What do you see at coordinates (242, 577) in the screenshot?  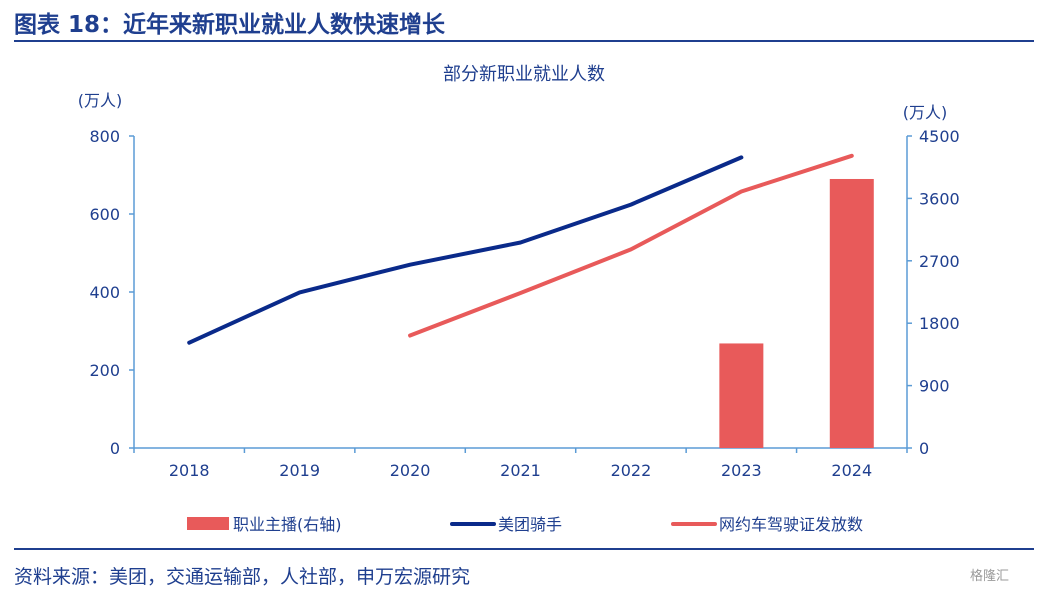 I see `source-note: 资料来源：美团，交通运输部，人社部，申万宏源研究` at bounding box center [242, 577].